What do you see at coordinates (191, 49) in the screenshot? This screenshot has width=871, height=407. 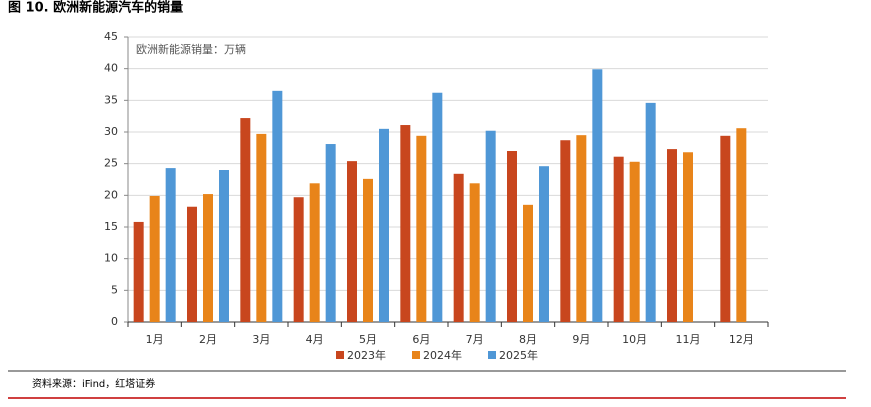 I see `annotation: 欧洲新能源销量：万辆` at bounding box center [191, 49].